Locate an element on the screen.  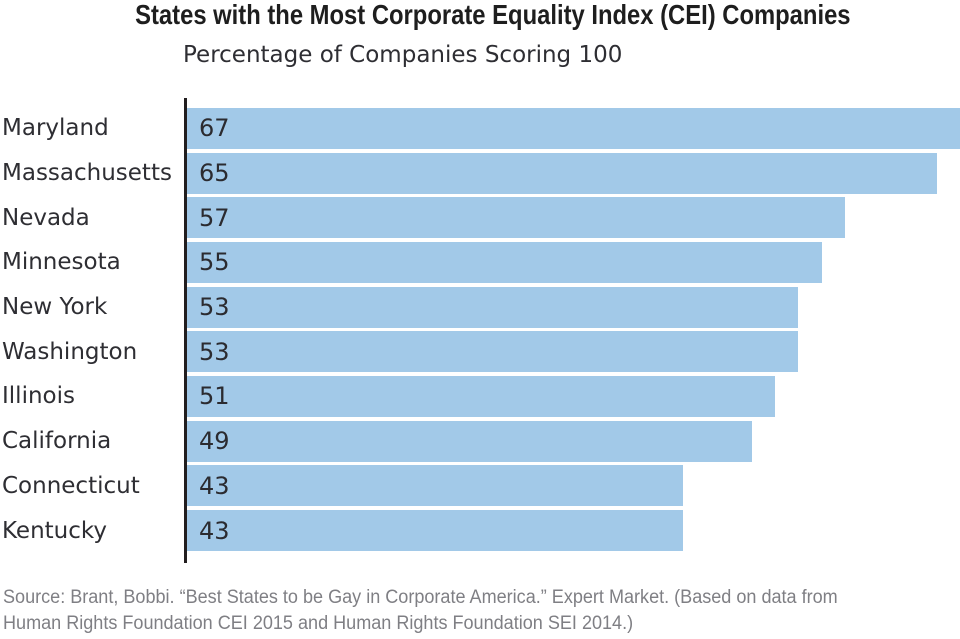
chart-row: Minnesota 55 is located at coordinates (480, 262).